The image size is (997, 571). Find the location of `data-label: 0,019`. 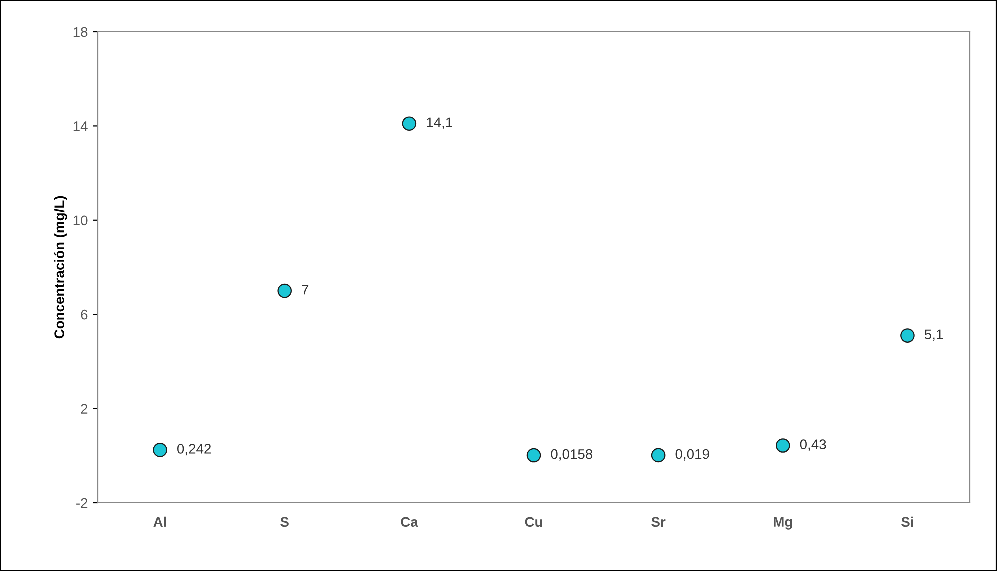

data-label: 0,019 is located at coordinates (693, 455).